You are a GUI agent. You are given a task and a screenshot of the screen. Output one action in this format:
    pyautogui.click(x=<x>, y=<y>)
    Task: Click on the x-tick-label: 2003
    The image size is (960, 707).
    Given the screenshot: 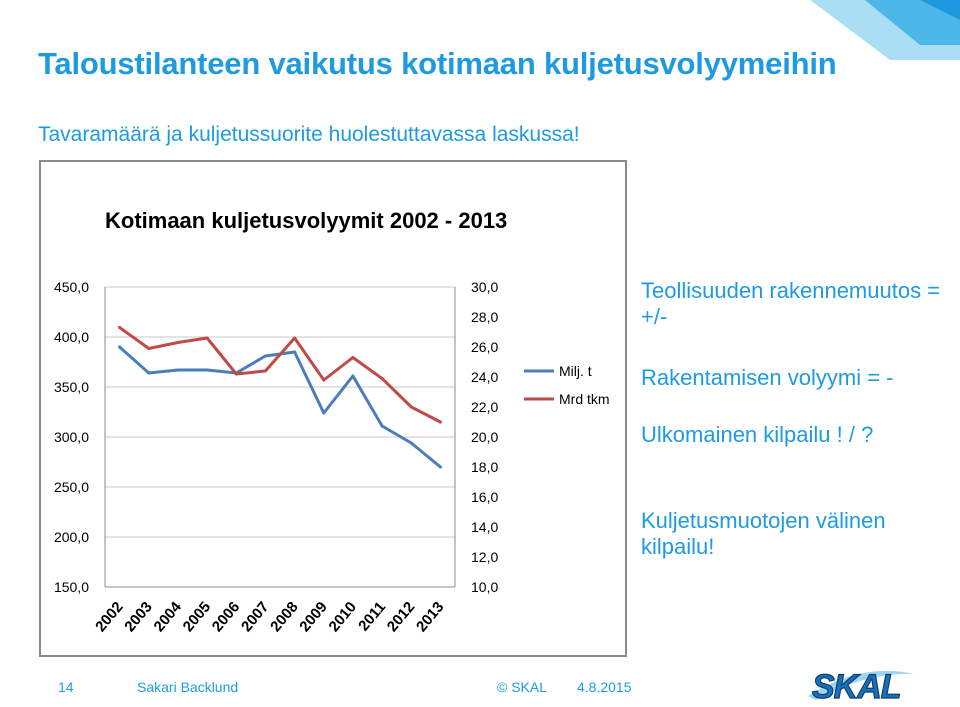 What is the action you would take?
    pyautogui.click(x=138, y=617)
    